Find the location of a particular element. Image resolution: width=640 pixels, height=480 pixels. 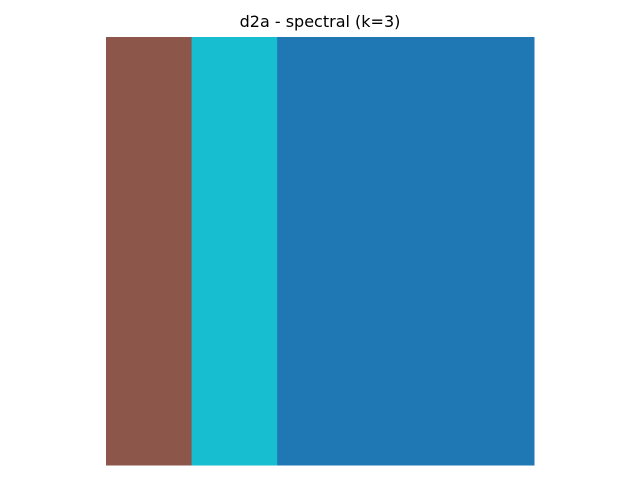

chart-title: d2a - spectral (k=3) is located at coordinates (320, 21).